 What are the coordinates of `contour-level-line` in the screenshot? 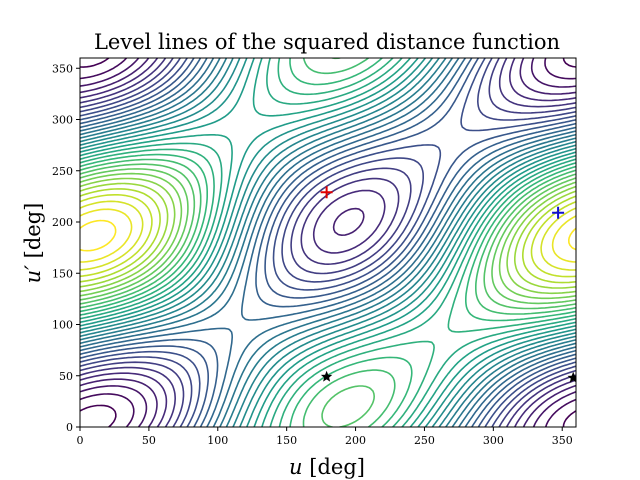 It's located at (328, 235).